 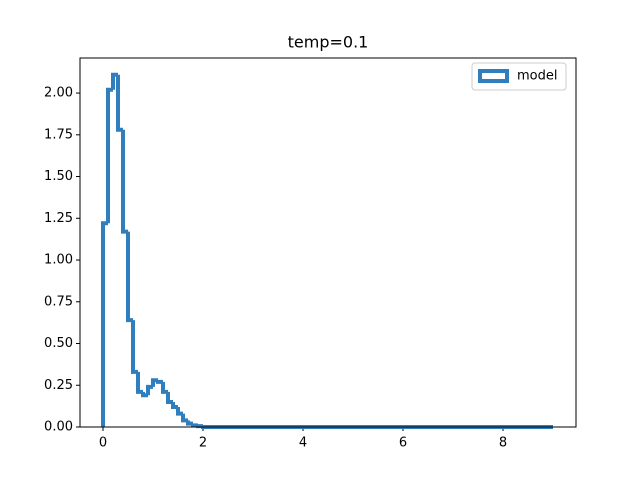 What do you see at coordinates (58, 93) in the screenshot?
I see `y-tick-label: 2.00` at bounding box center [58, 93].